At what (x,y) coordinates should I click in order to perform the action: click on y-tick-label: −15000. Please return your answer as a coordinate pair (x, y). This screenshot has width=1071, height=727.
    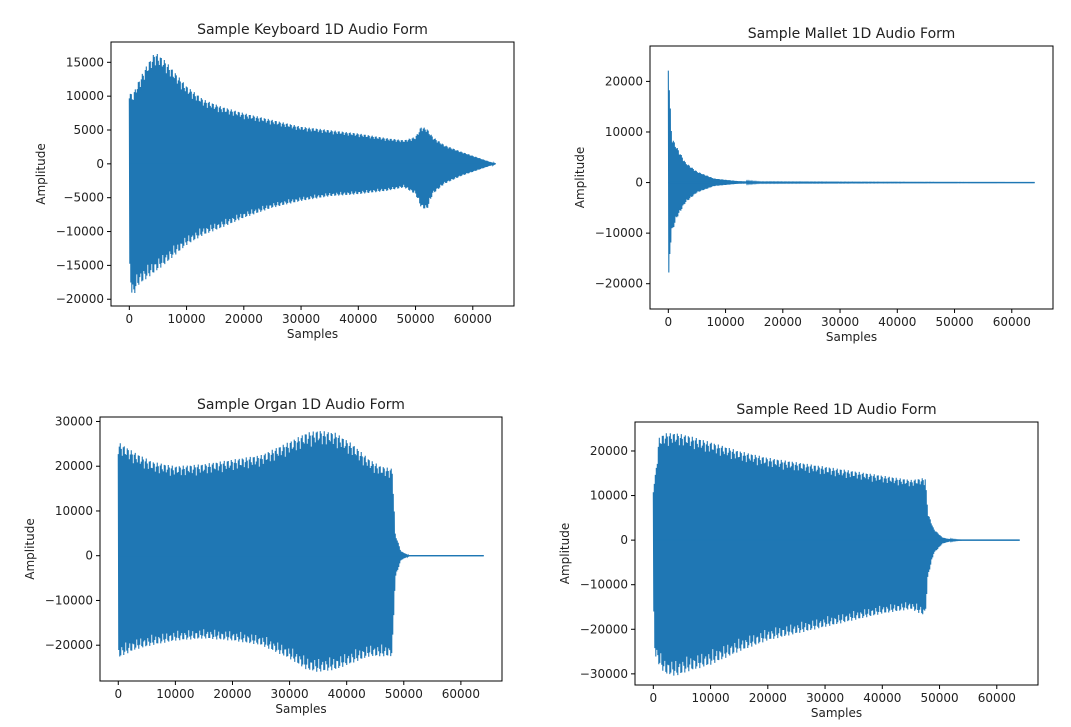
    Looking at the image, I should click on (80, 265).